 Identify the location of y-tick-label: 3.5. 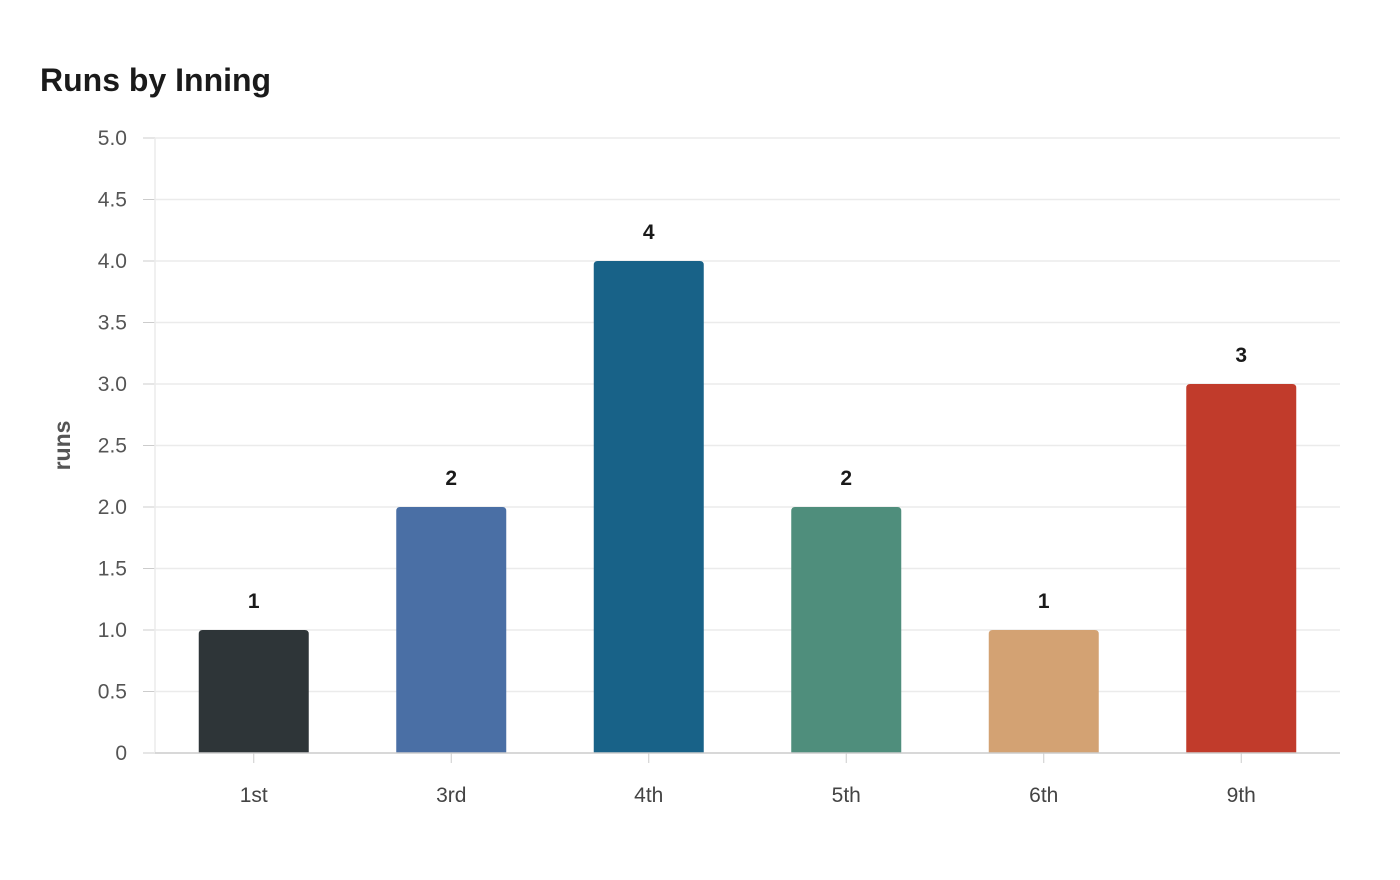
(112, 323).